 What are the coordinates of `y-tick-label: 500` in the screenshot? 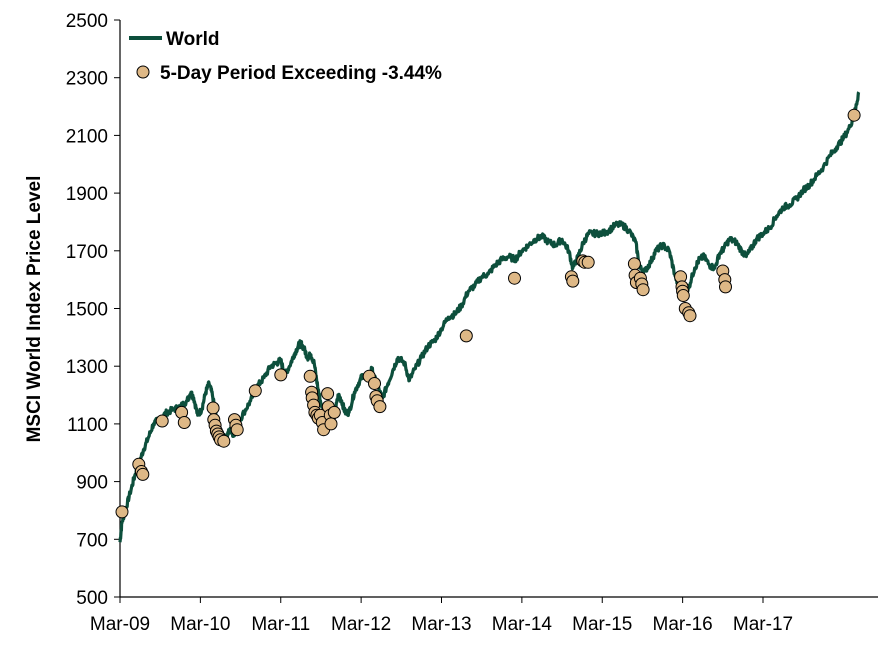 It's located at (92, 598).